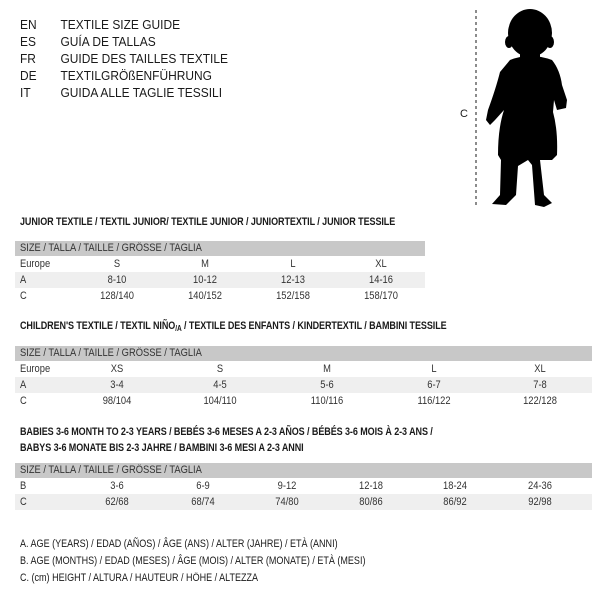  I want to click on table-cell: 86/92, so click(455, 502).